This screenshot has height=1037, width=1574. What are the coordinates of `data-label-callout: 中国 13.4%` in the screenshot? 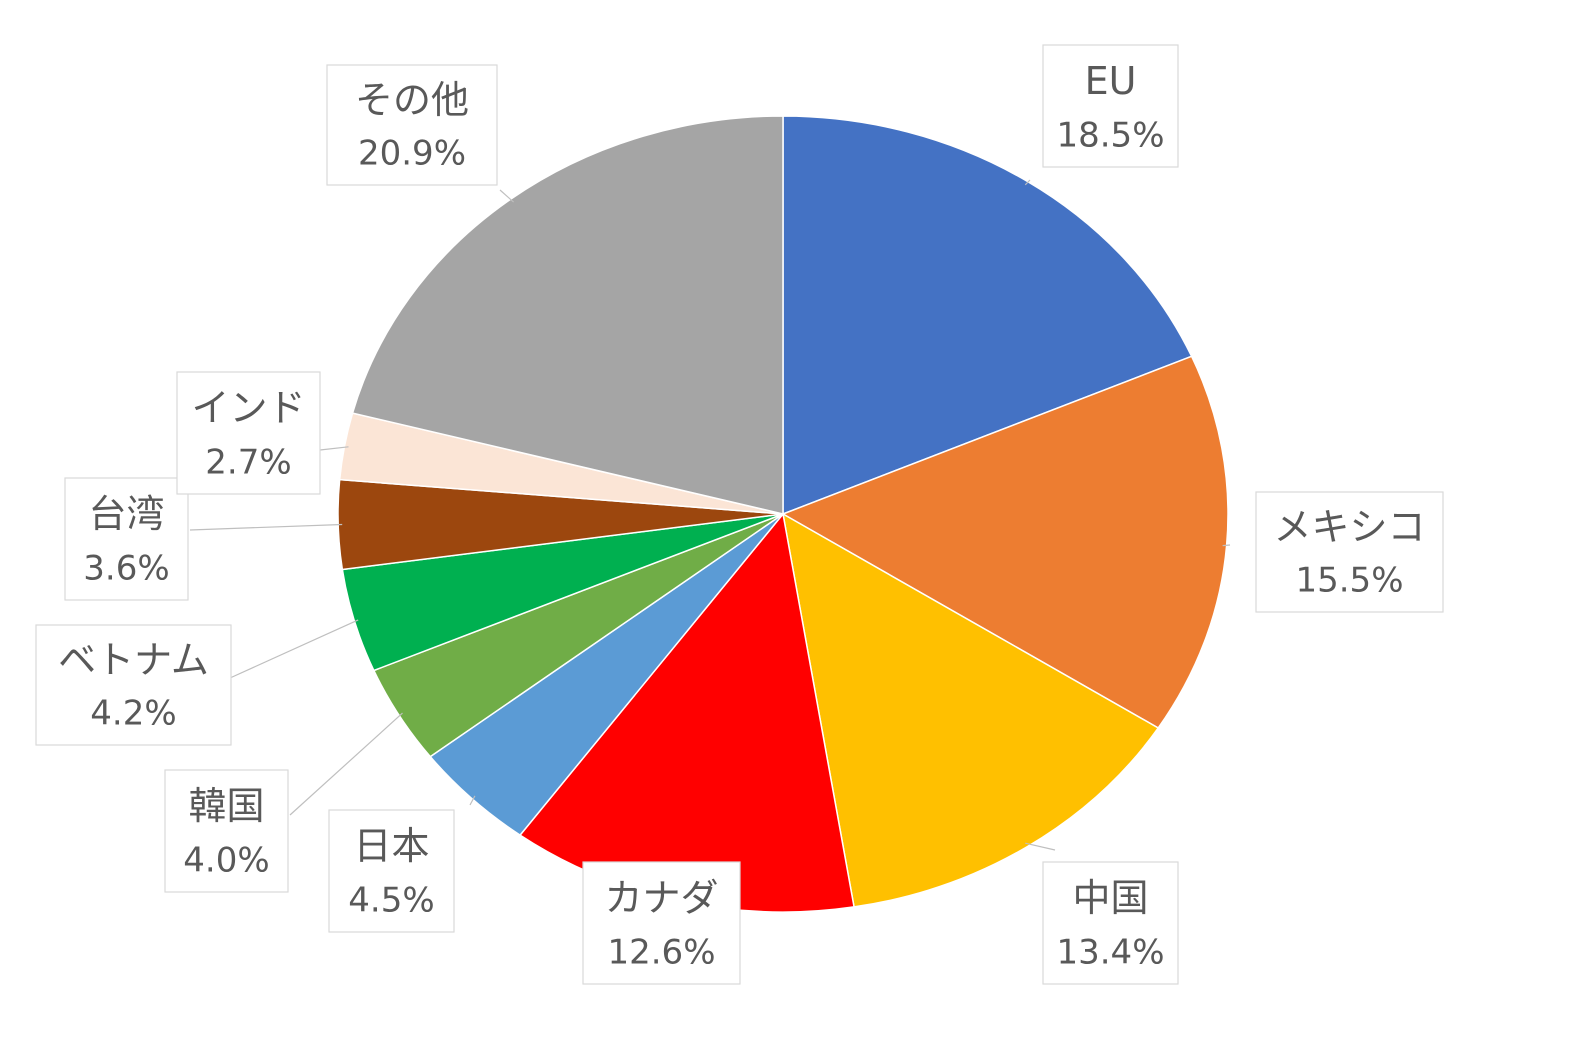 It's located at (1110, 923).